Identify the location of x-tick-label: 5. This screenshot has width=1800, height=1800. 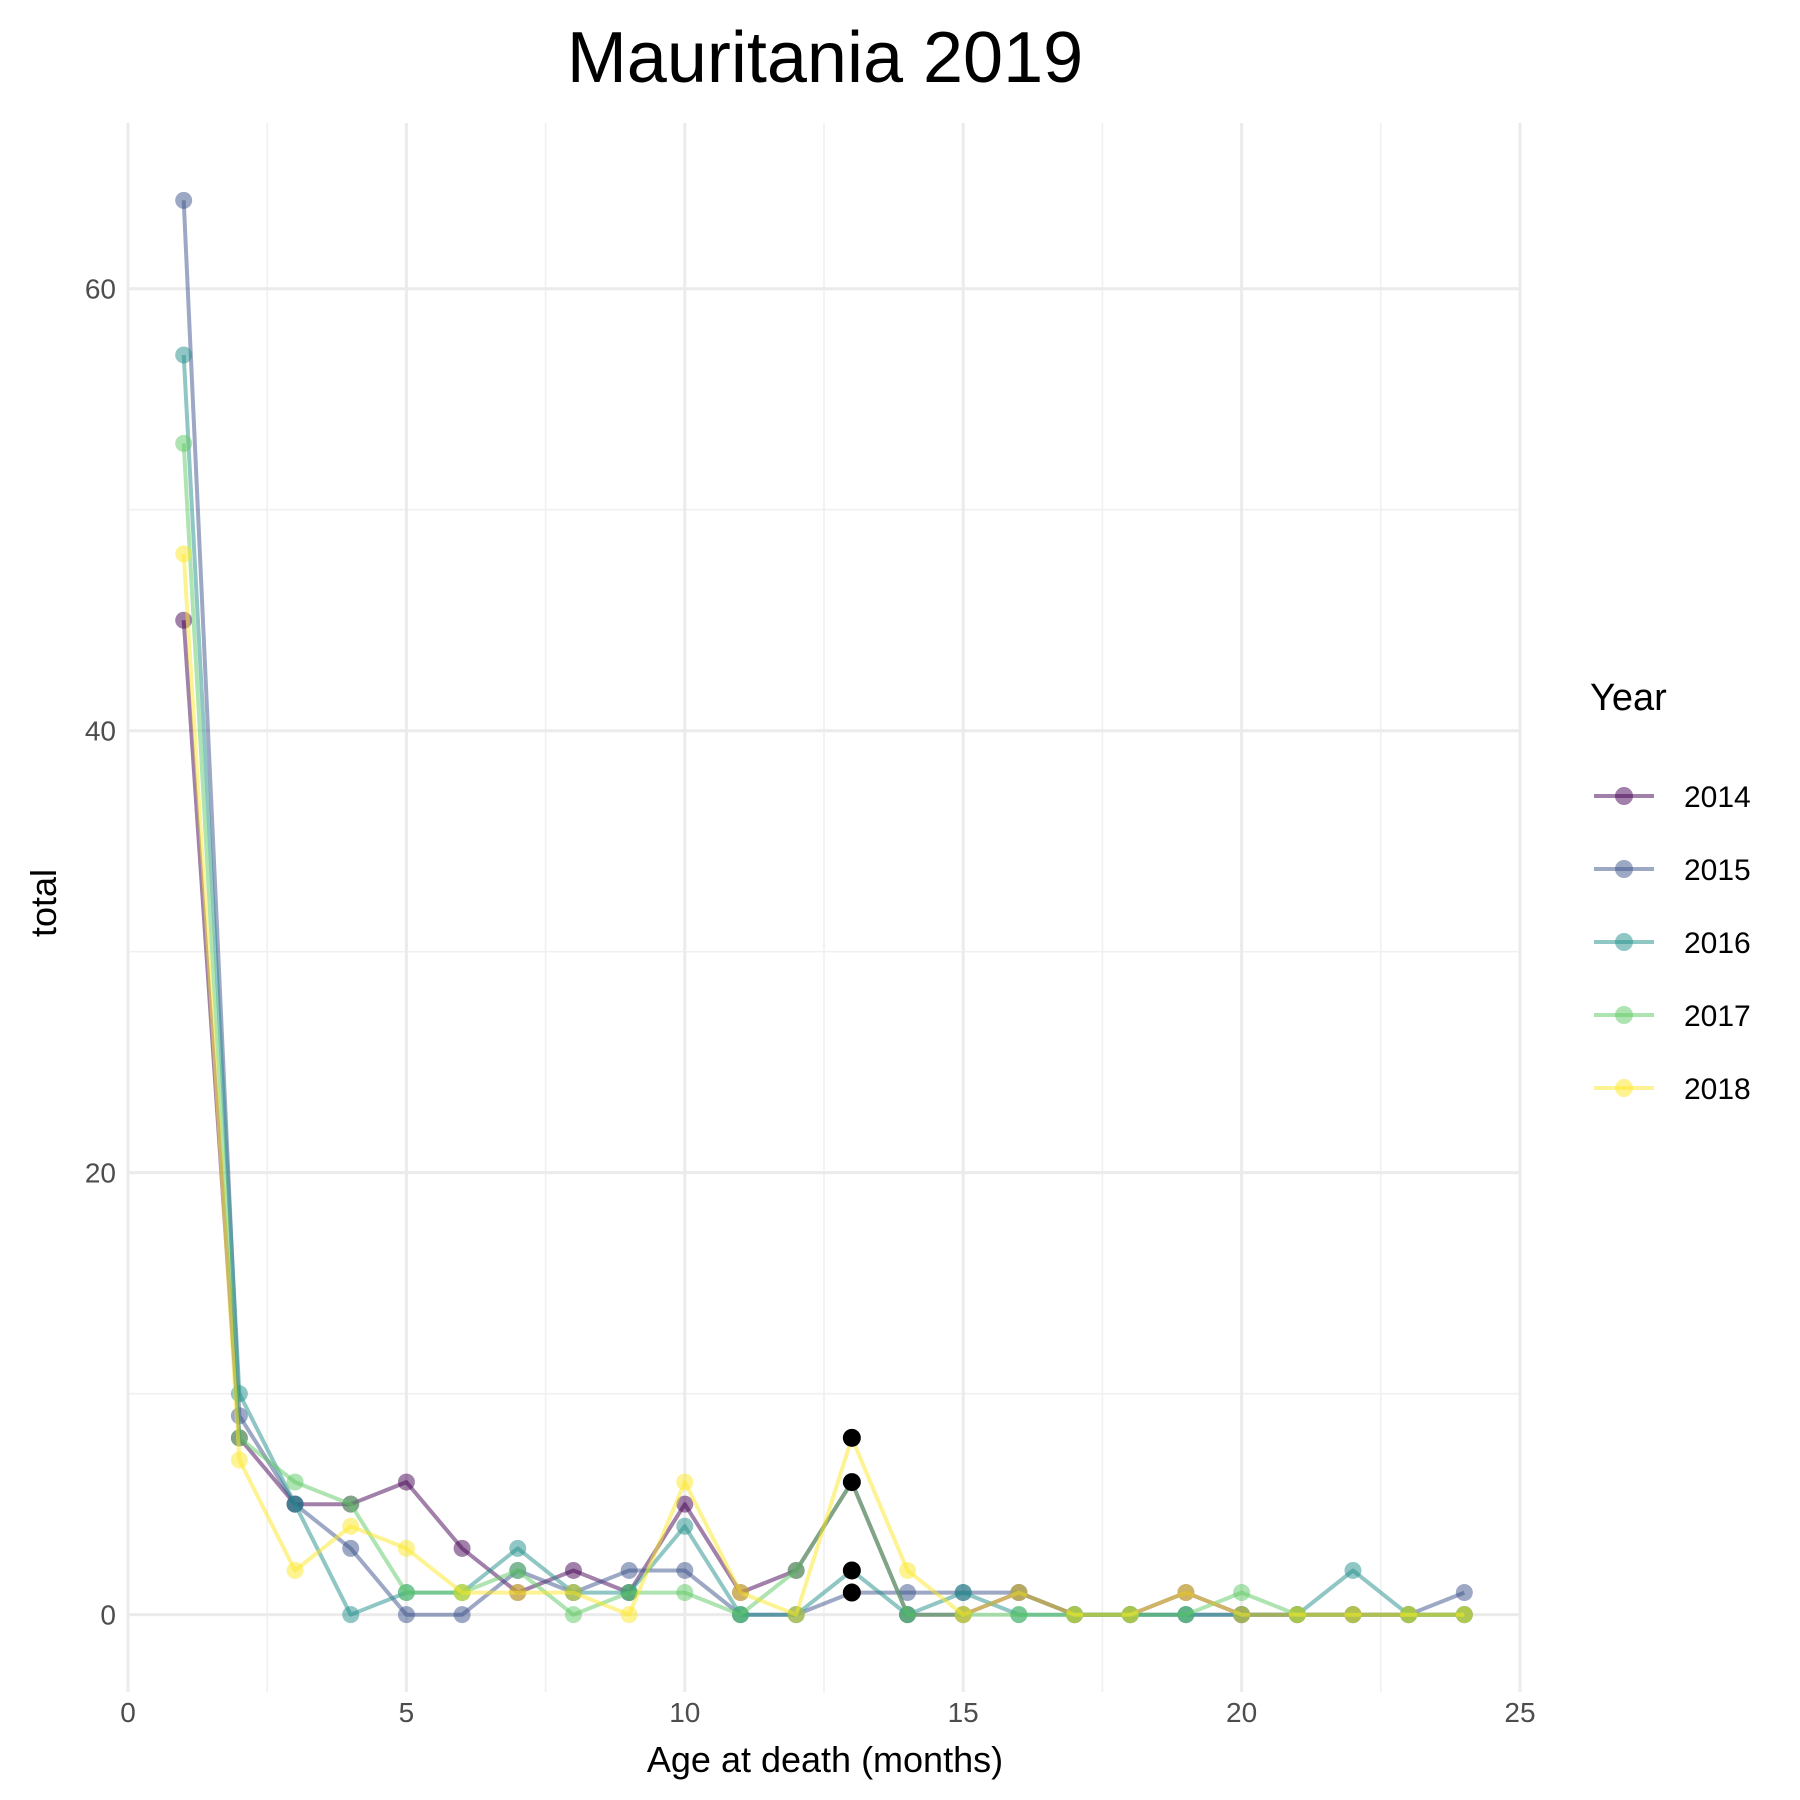
(407, 1712).